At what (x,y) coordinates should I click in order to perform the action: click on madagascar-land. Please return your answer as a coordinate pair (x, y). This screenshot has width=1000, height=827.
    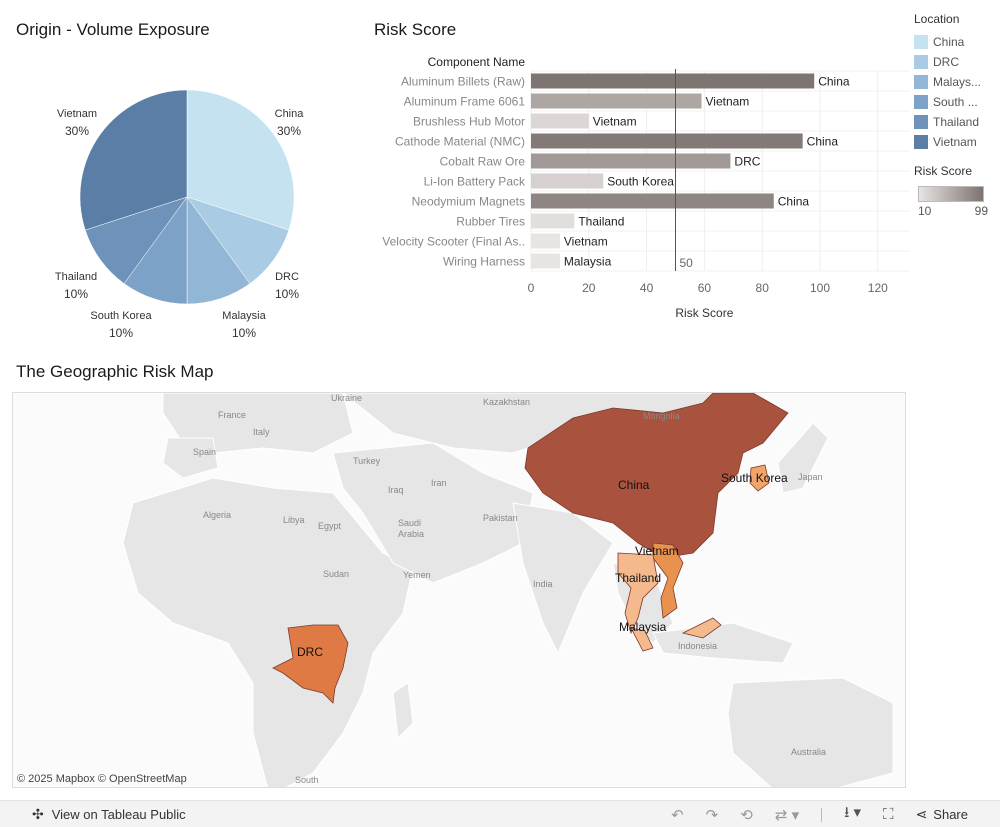
    Looking at the image, I should click on (403, 711).